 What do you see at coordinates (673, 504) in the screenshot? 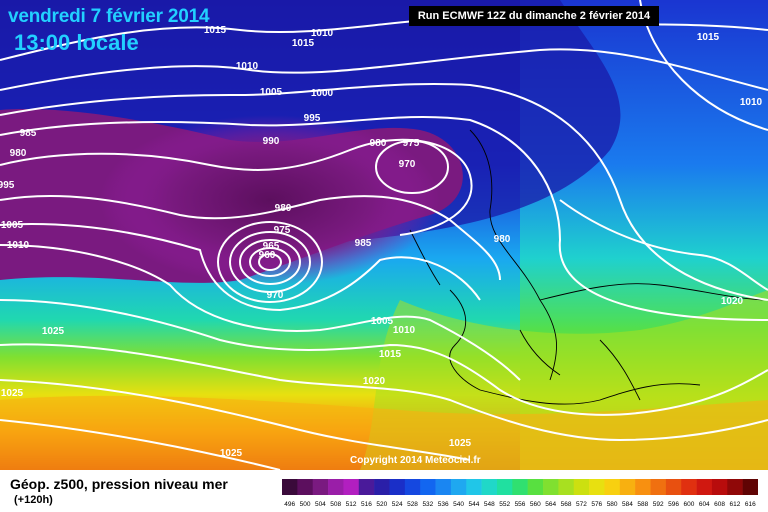
I see `scale-tick-label: 596` at bounding box center [673, 504].